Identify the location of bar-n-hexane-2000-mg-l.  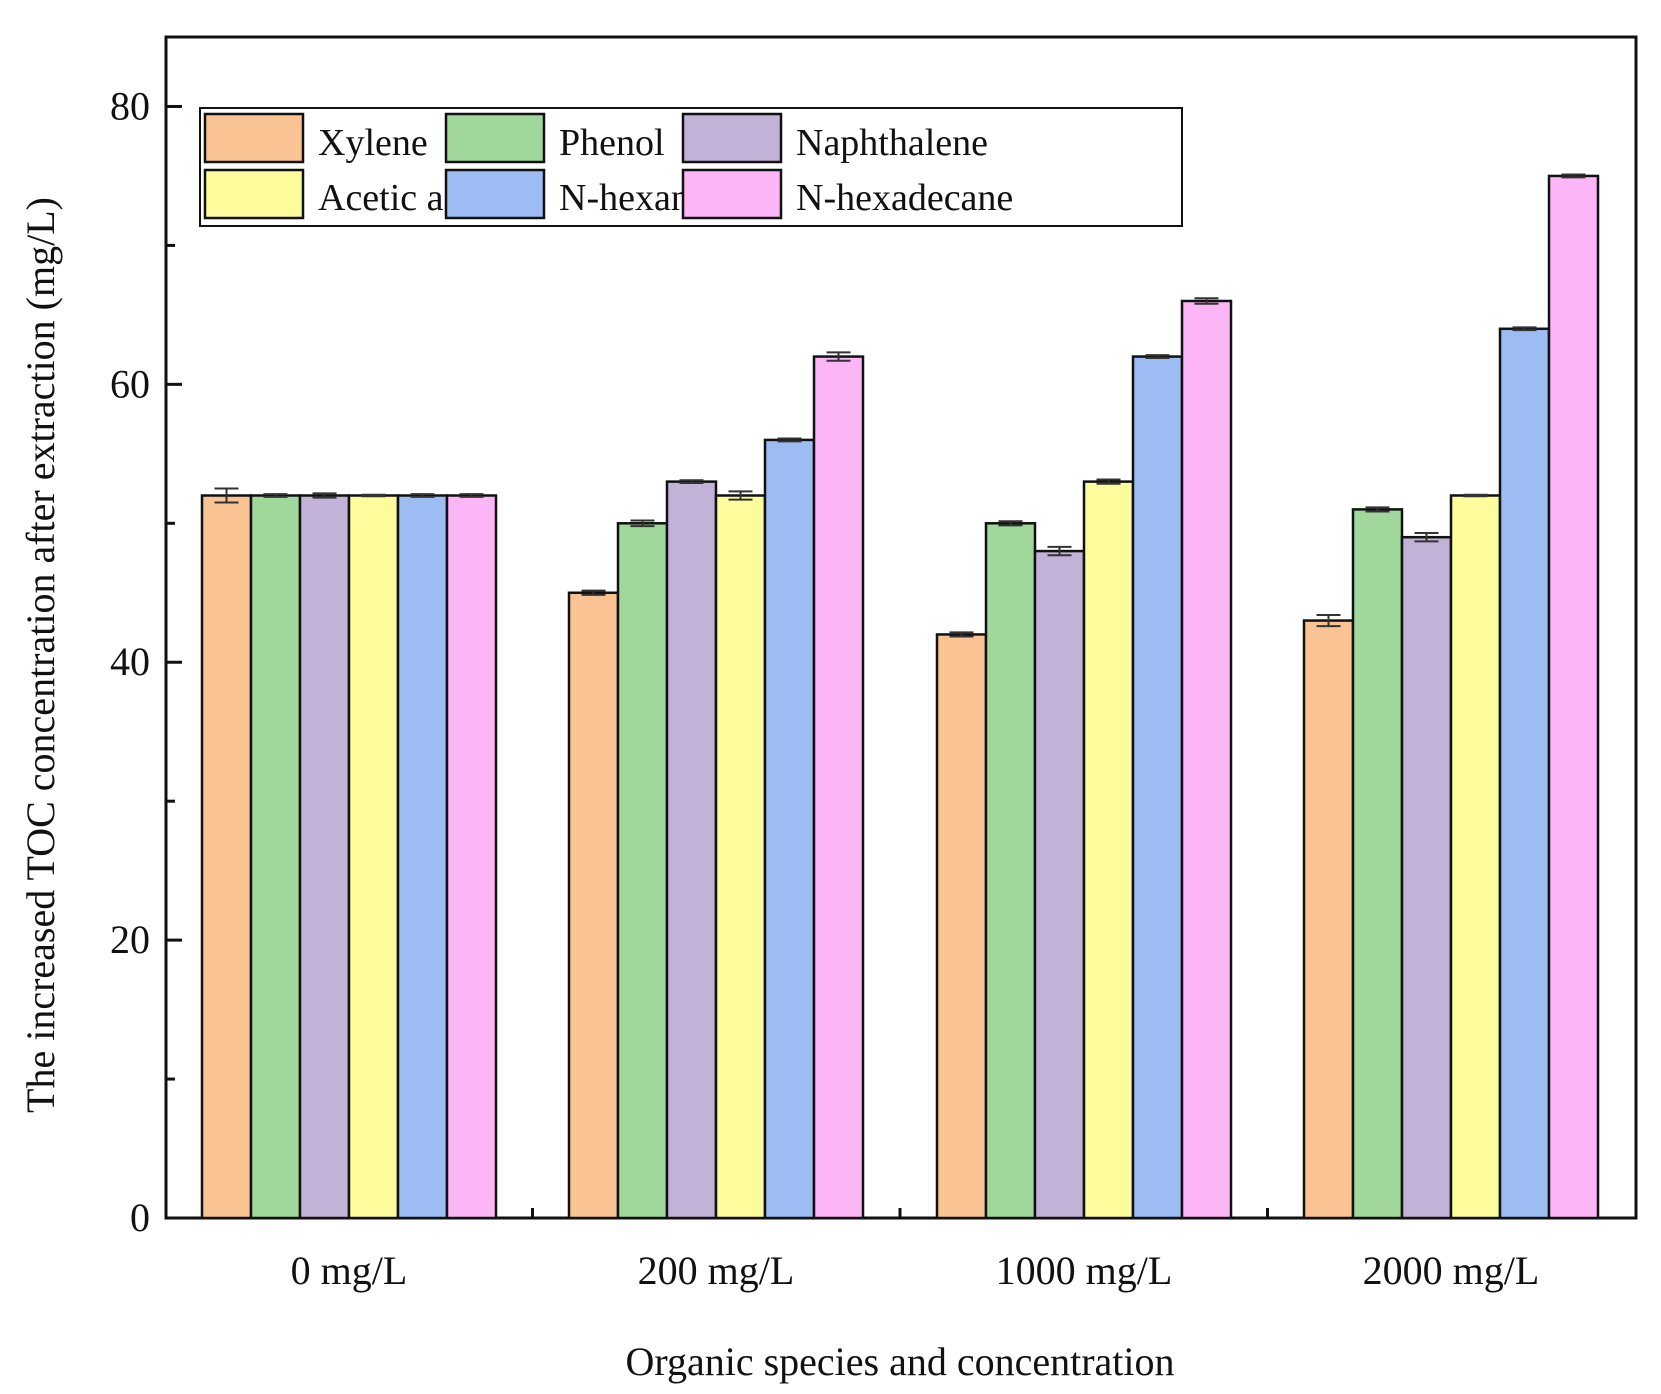
(1524, 773).